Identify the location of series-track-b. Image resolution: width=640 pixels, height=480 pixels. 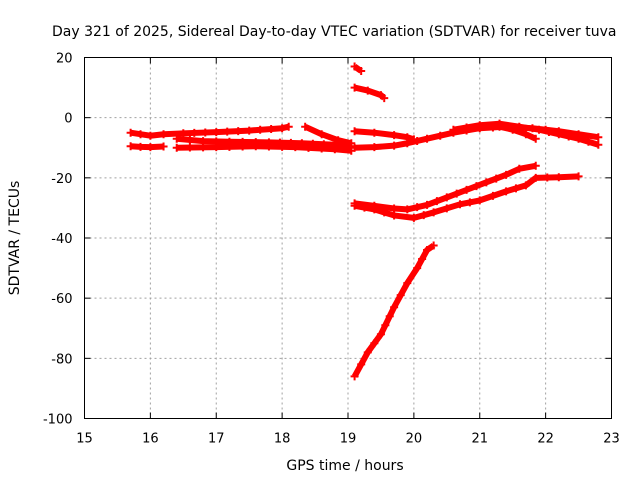
(147, 147).